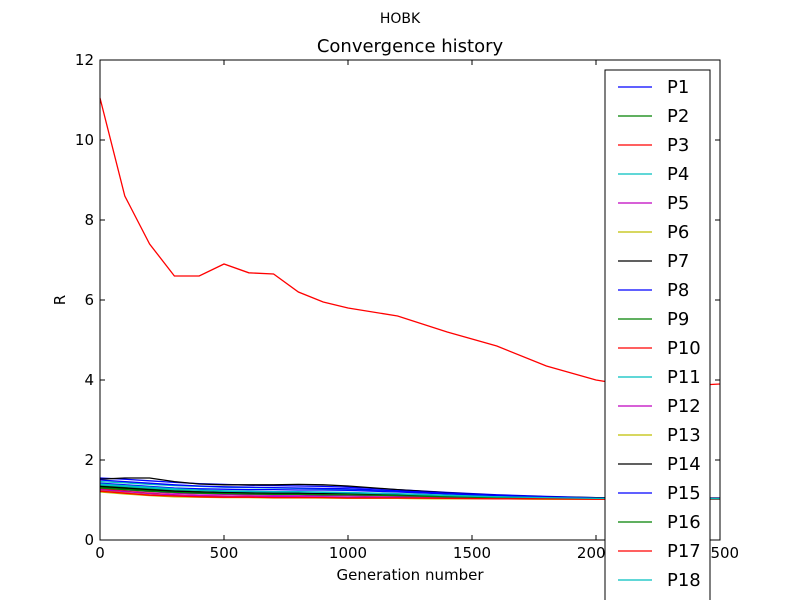 The width and height of the screenshot is (800, 600). I want to click on y-tick-label: 12, so click(84, 60).